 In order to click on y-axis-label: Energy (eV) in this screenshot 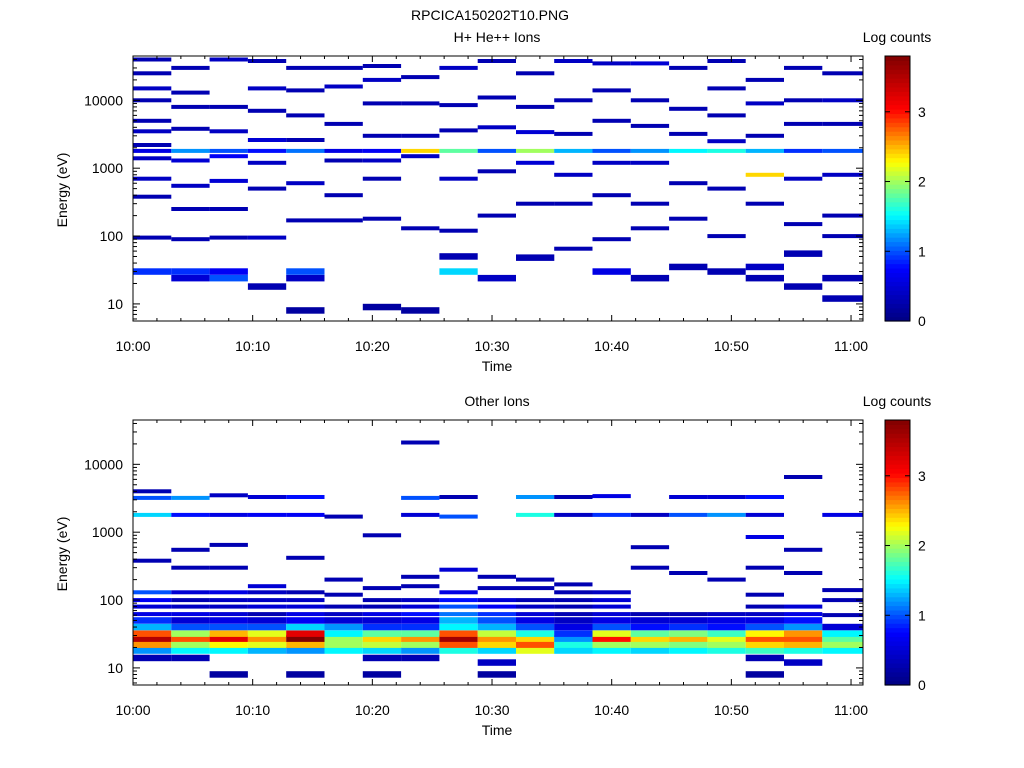, I will do `click(62, 554)`.